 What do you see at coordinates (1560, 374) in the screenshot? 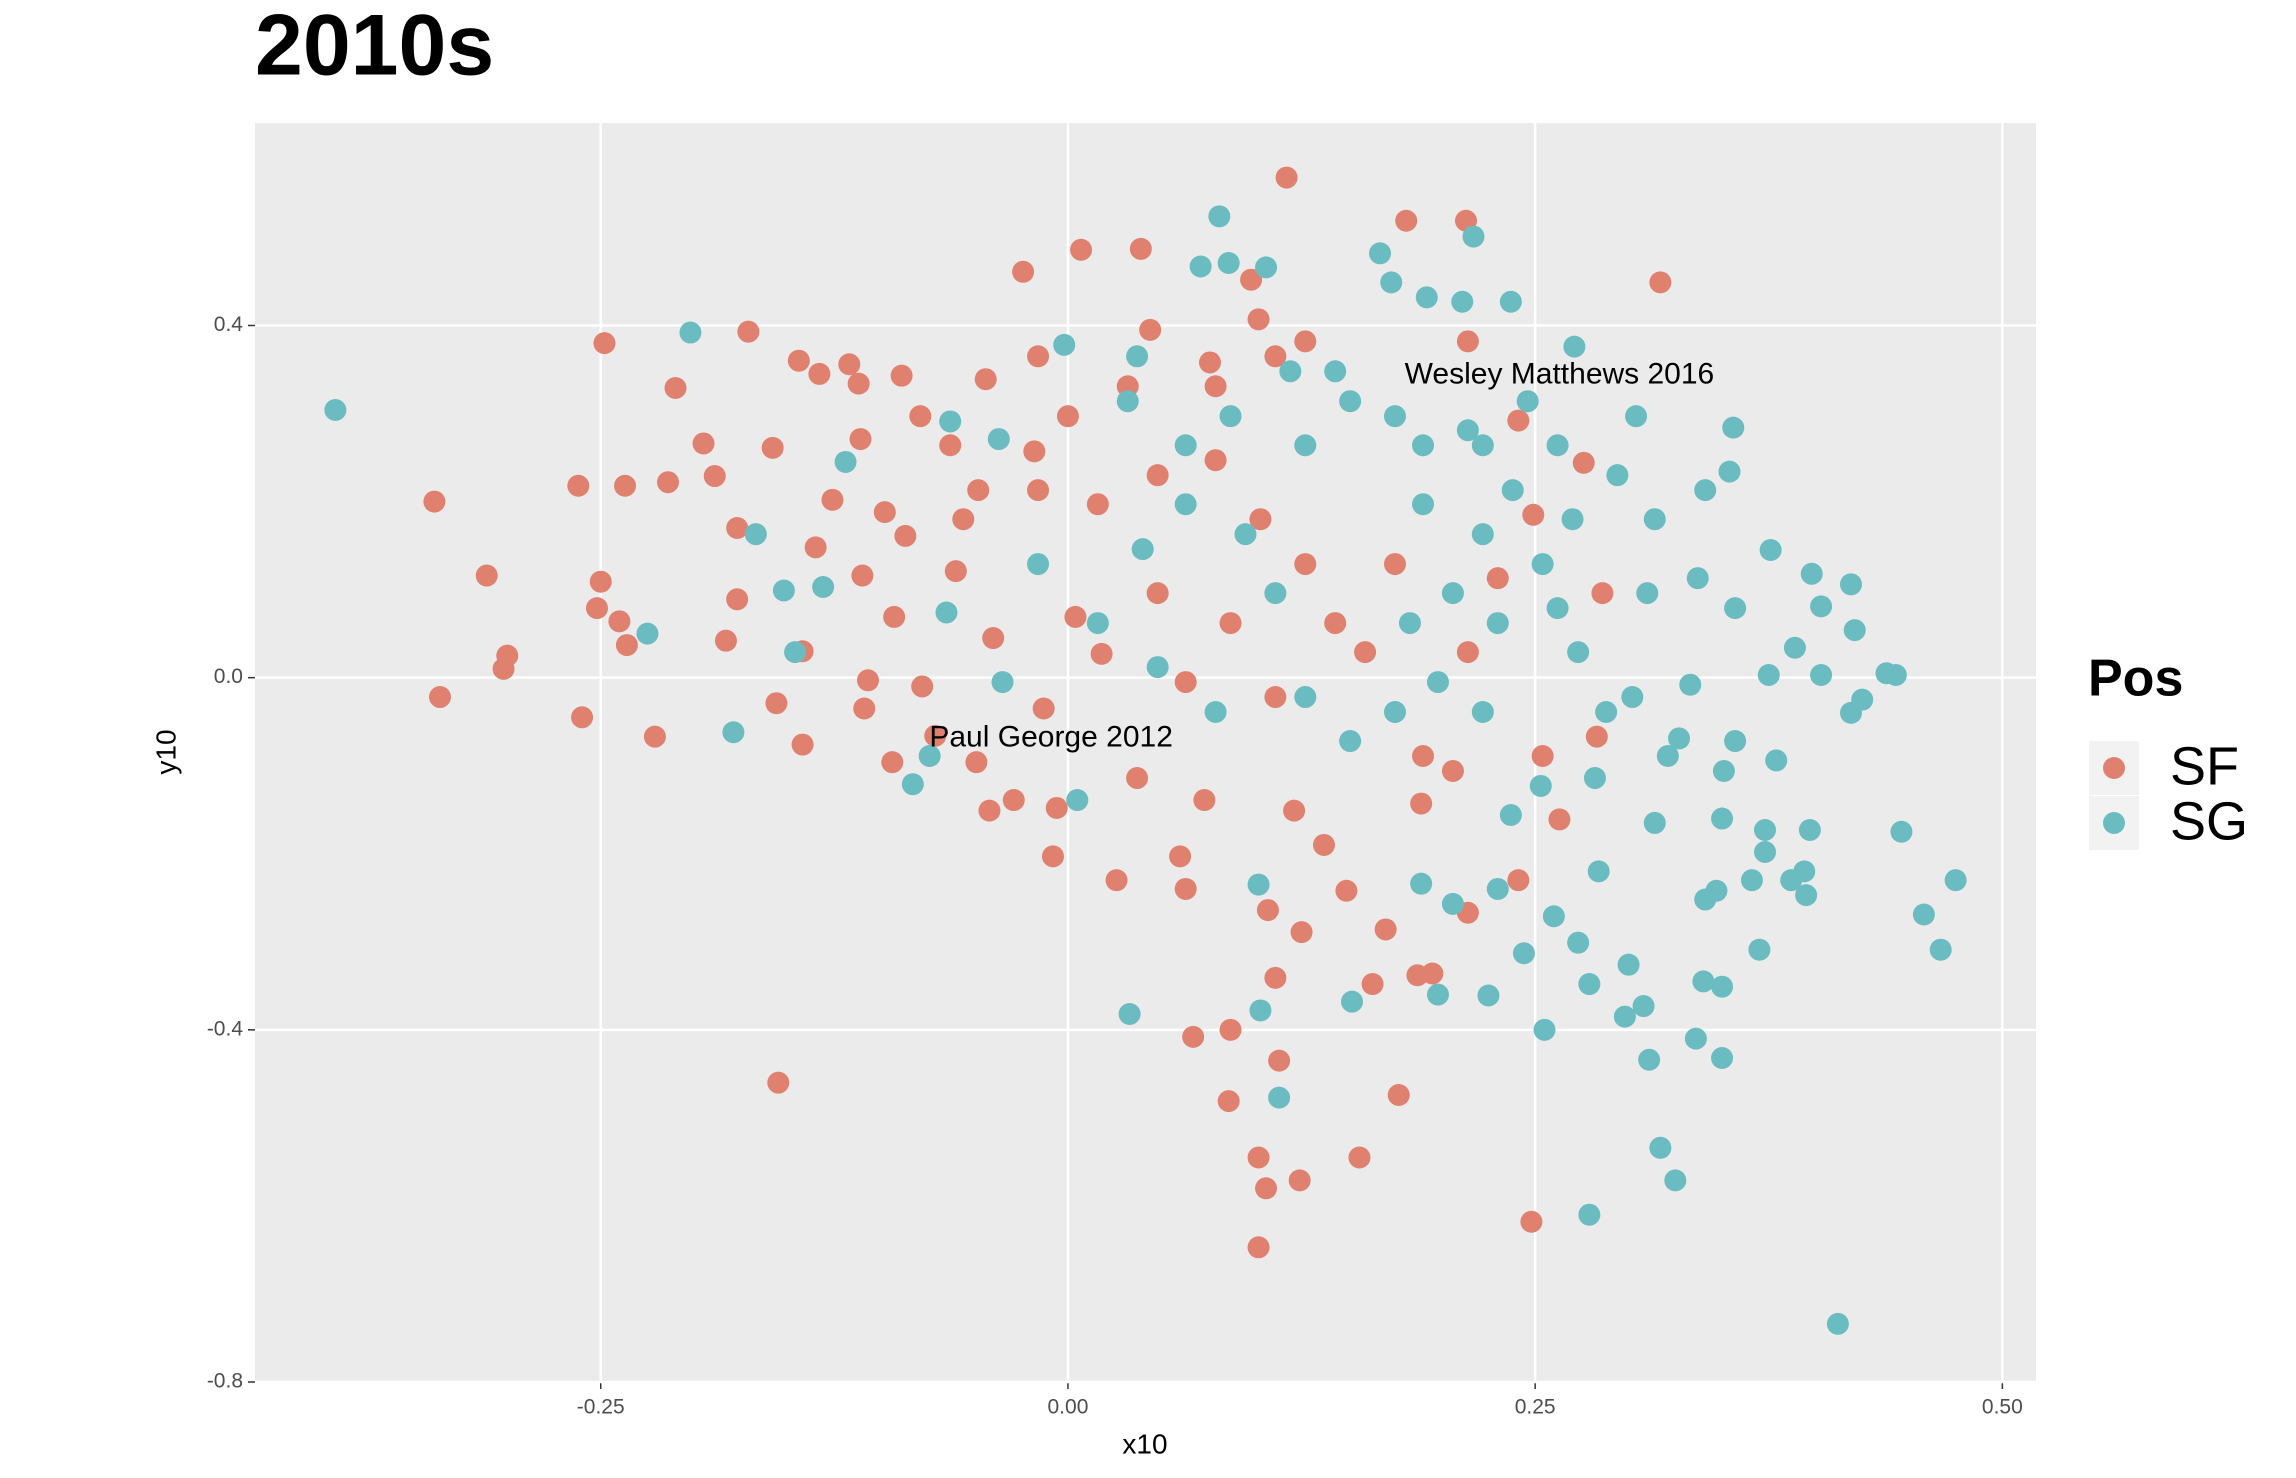
I see `annotation: Wesley Matthews 2016` at bounding box center [1560, 374].